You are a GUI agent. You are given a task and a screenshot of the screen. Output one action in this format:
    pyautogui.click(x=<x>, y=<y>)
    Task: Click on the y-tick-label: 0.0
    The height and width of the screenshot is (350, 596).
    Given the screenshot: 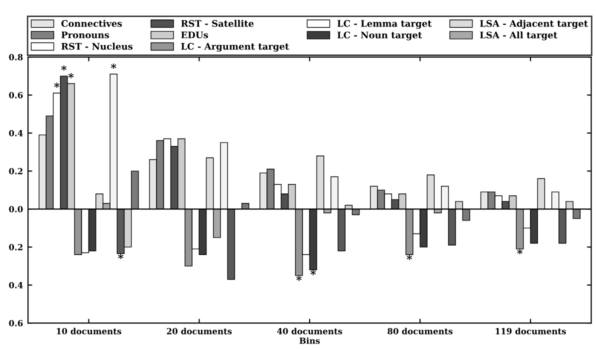 What is the action you would take?
    pyautogui.click(x=16, y=209)
    